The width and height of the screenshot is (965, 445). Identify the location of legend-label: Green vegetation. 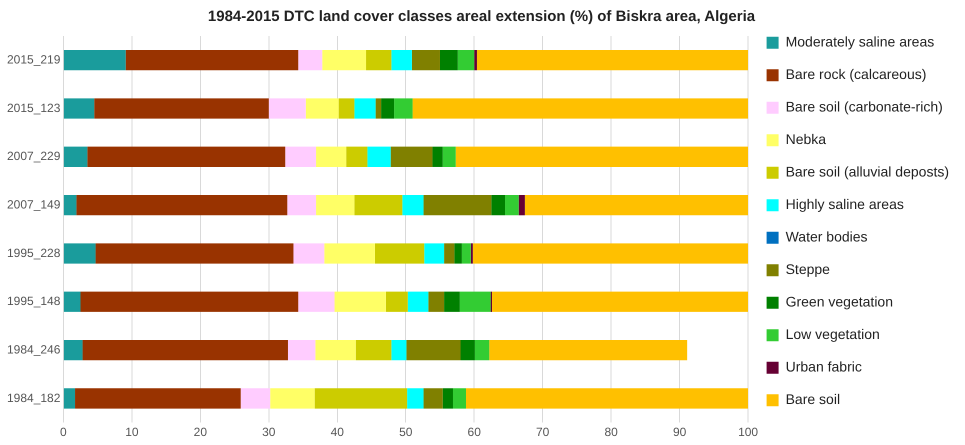
(839, 302).